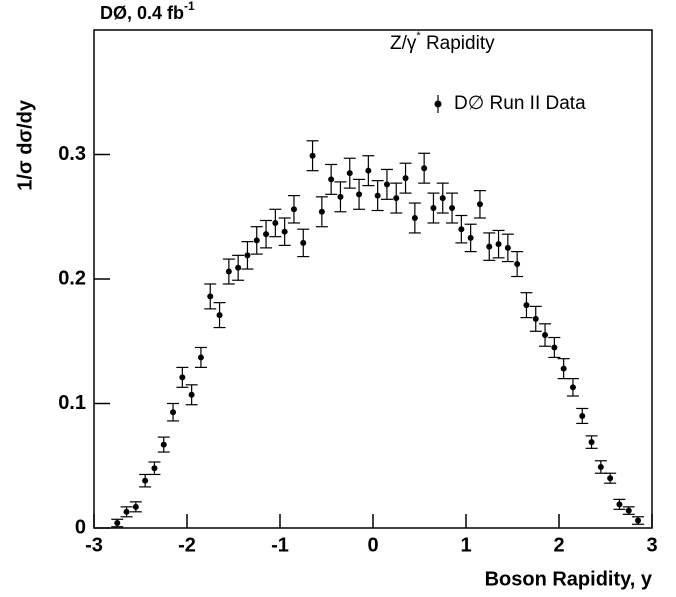 Image resolution: width=676 pixels, height=597 pixels. Describe the element at coordinates (372, 545) in the screenshot. I see `x-tick-label: 0` at that location.